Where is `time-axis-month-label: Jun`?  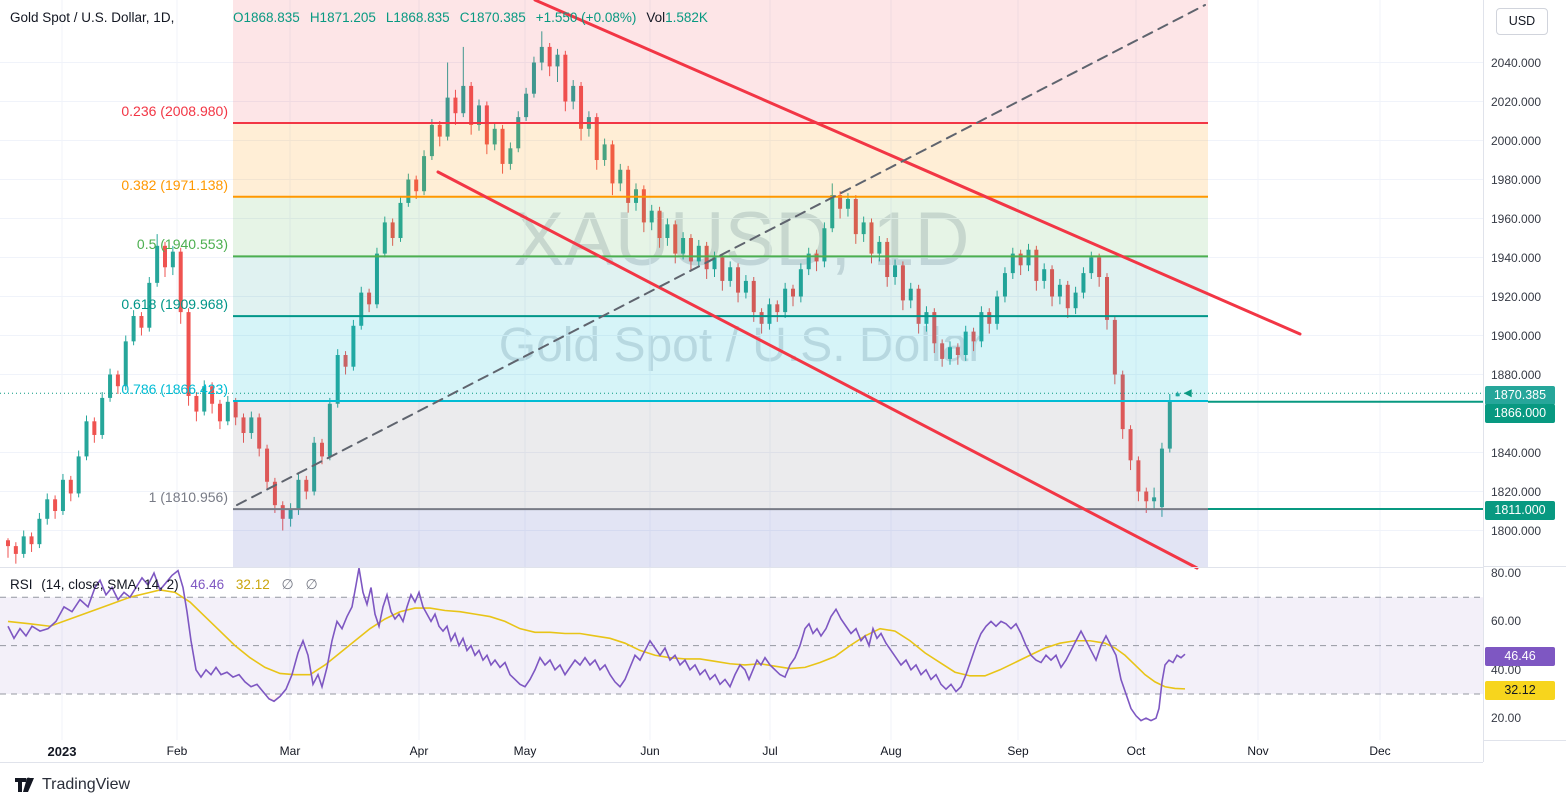 time-axis-month-label: Jun is located at coordinates (650, 751).